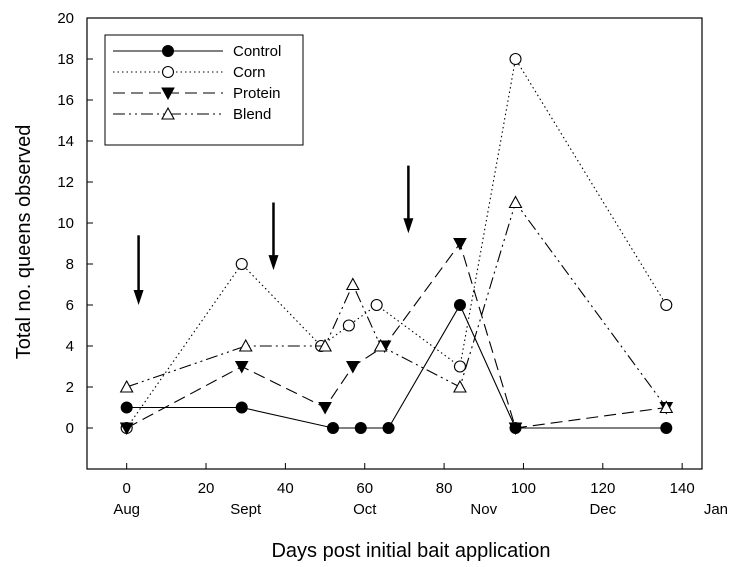 The image size is (730, 567). I want to click on y-tick-label: 8, so click(70, 264).